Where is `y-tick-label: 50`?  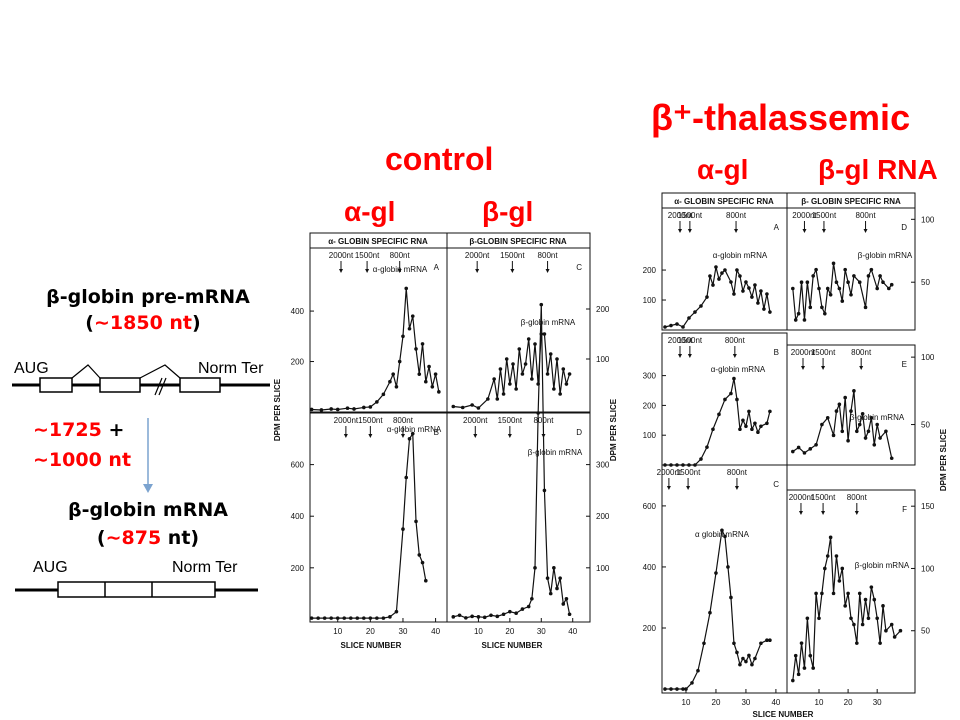 y-tick-label: 50 is located at coordinates (925, 425).